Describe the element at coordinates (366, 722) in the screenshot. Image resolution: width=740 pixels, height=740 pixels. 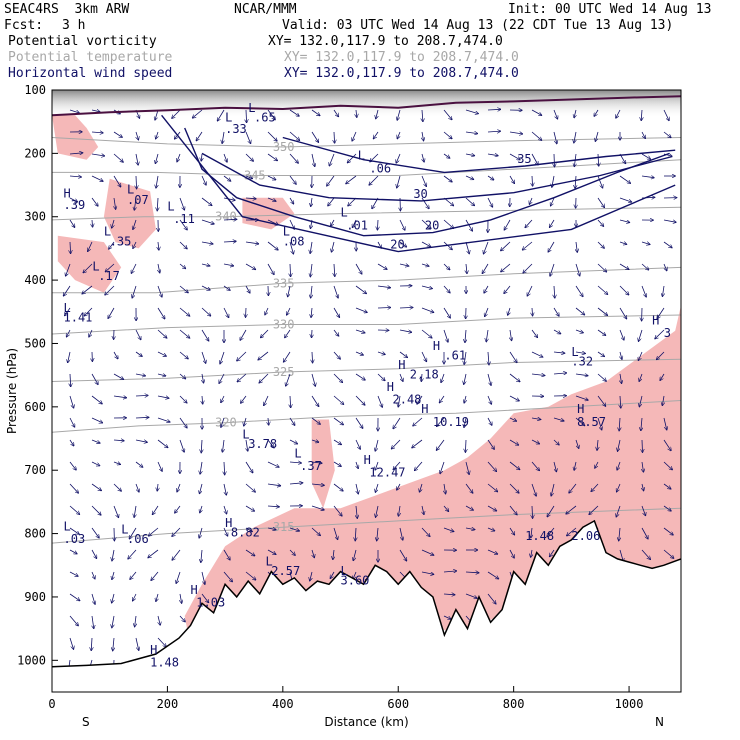
I see `x-axis-label: Distance (km)` at that location.